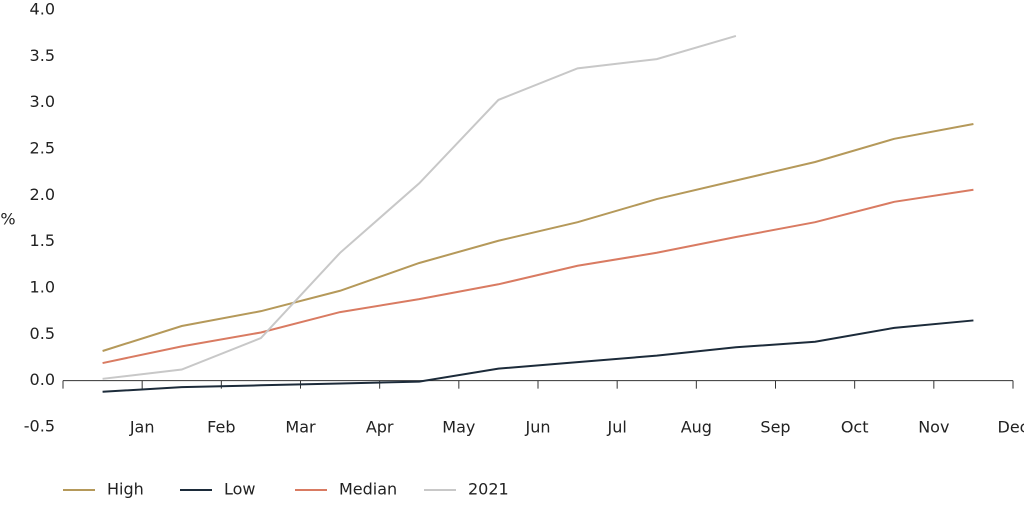 The height and width of the screenshot is (525, 1024). What do you see at coordinates (368, 489) in the screenshot?
I see `legend-label: Median` at bounding box center [368, 489].